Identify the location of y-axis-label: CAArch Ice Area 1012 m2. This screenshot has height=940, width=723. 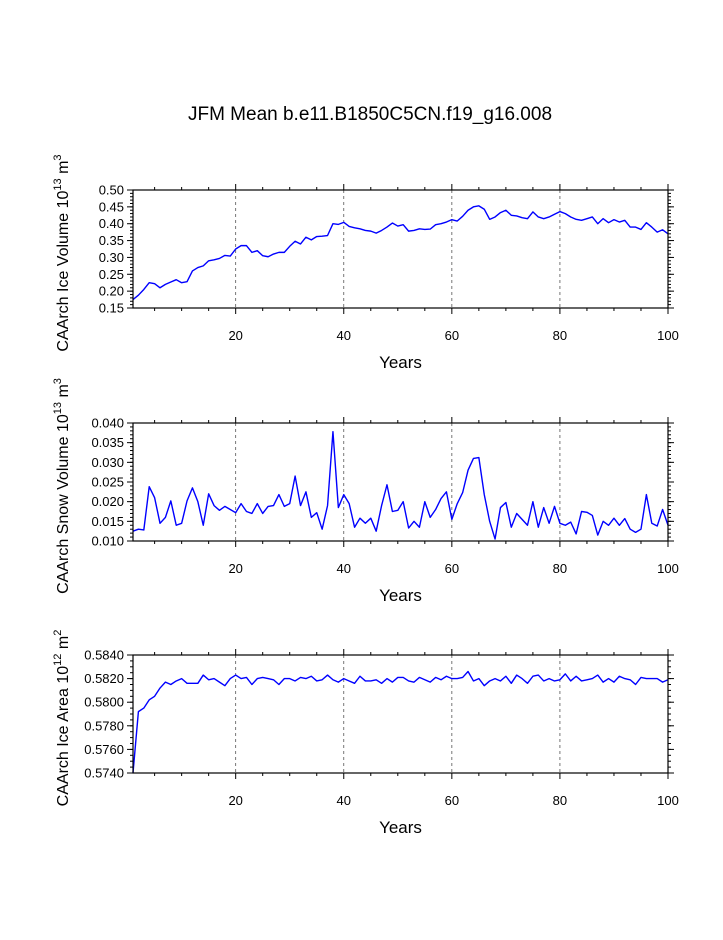
(62, 718).